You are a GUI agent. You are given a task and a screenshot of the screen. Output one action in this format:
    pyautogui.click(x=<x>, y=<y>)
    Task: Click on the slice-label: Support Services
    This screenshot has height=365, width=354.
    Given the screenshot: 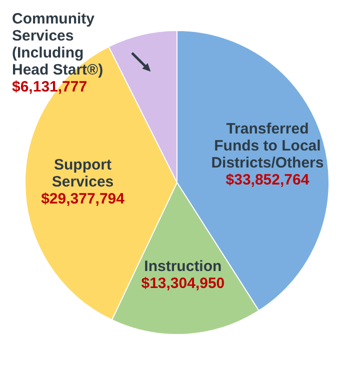 What is the action you would take?
    pyautogui.click(x=83, y=173)
    